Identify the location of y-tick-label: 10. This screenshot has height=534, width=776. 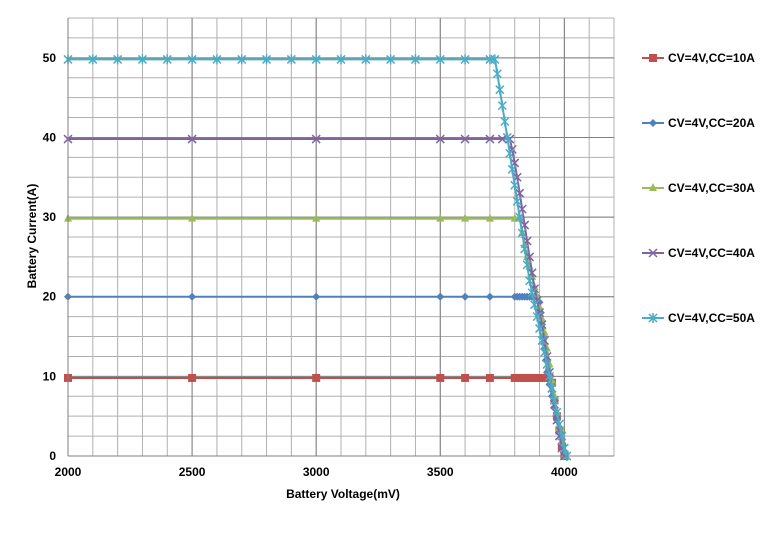
(50, 376).